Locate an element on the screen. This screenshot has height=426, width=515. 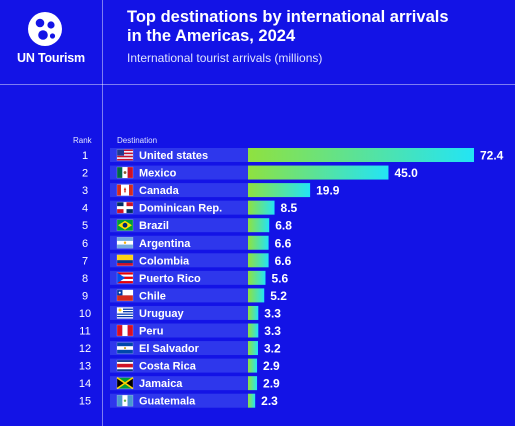
puerto-rico-flag-icon is located at coordinates (125, 278).